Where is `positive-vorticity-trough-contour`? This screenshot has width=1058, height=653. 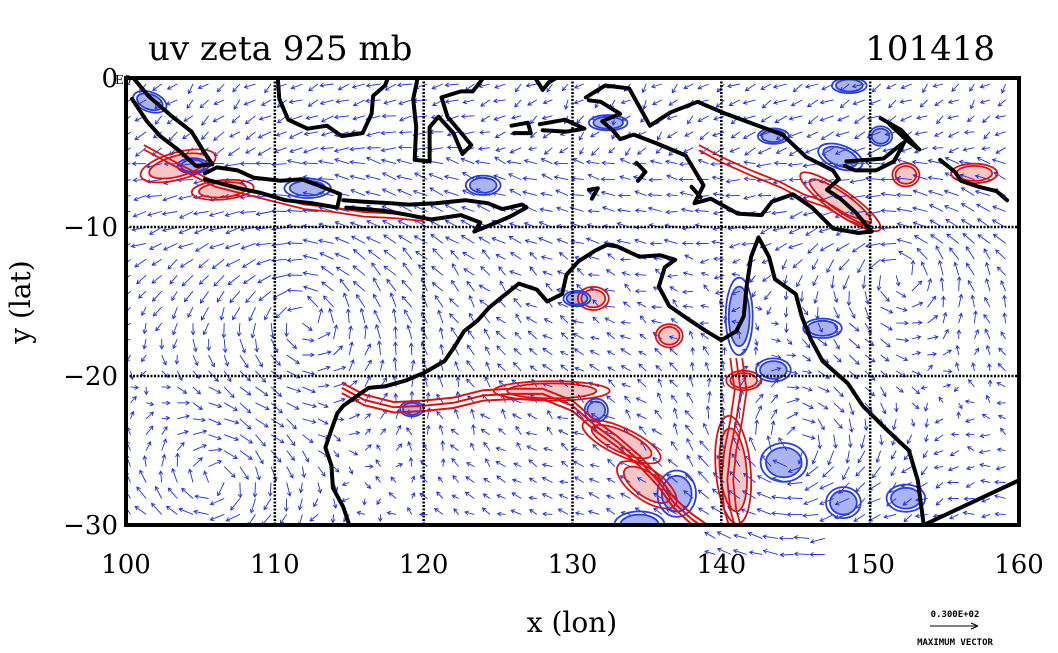 positive-vorticity-trough-contour is located at coordinates (518, 458).